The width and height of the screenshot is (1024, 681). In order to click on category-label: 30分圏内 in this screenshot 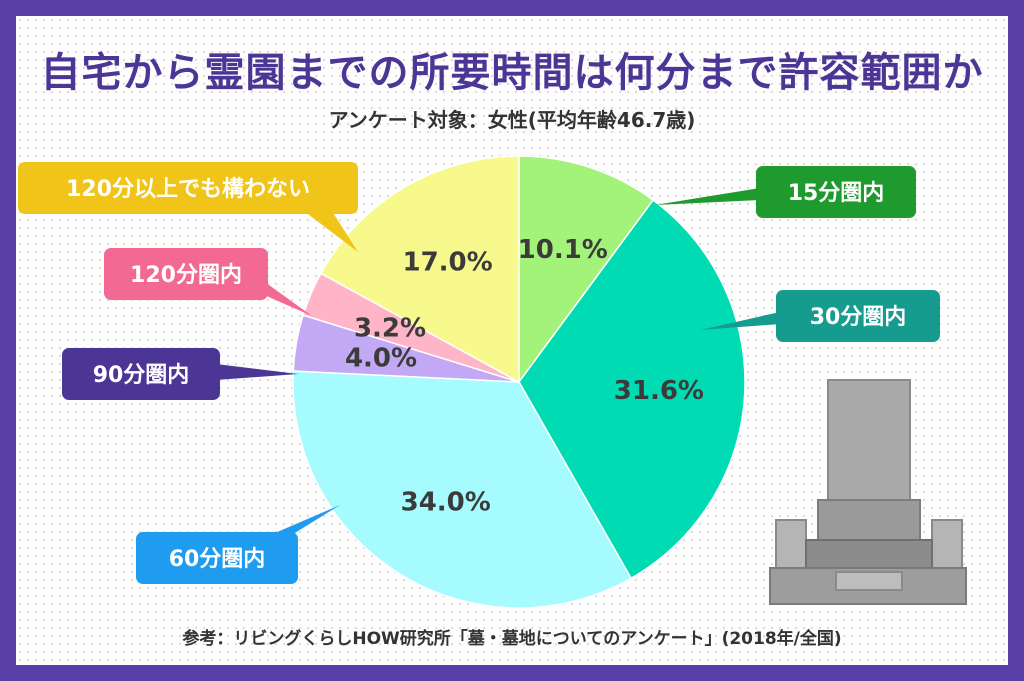, I will do `click(858, 317)`.